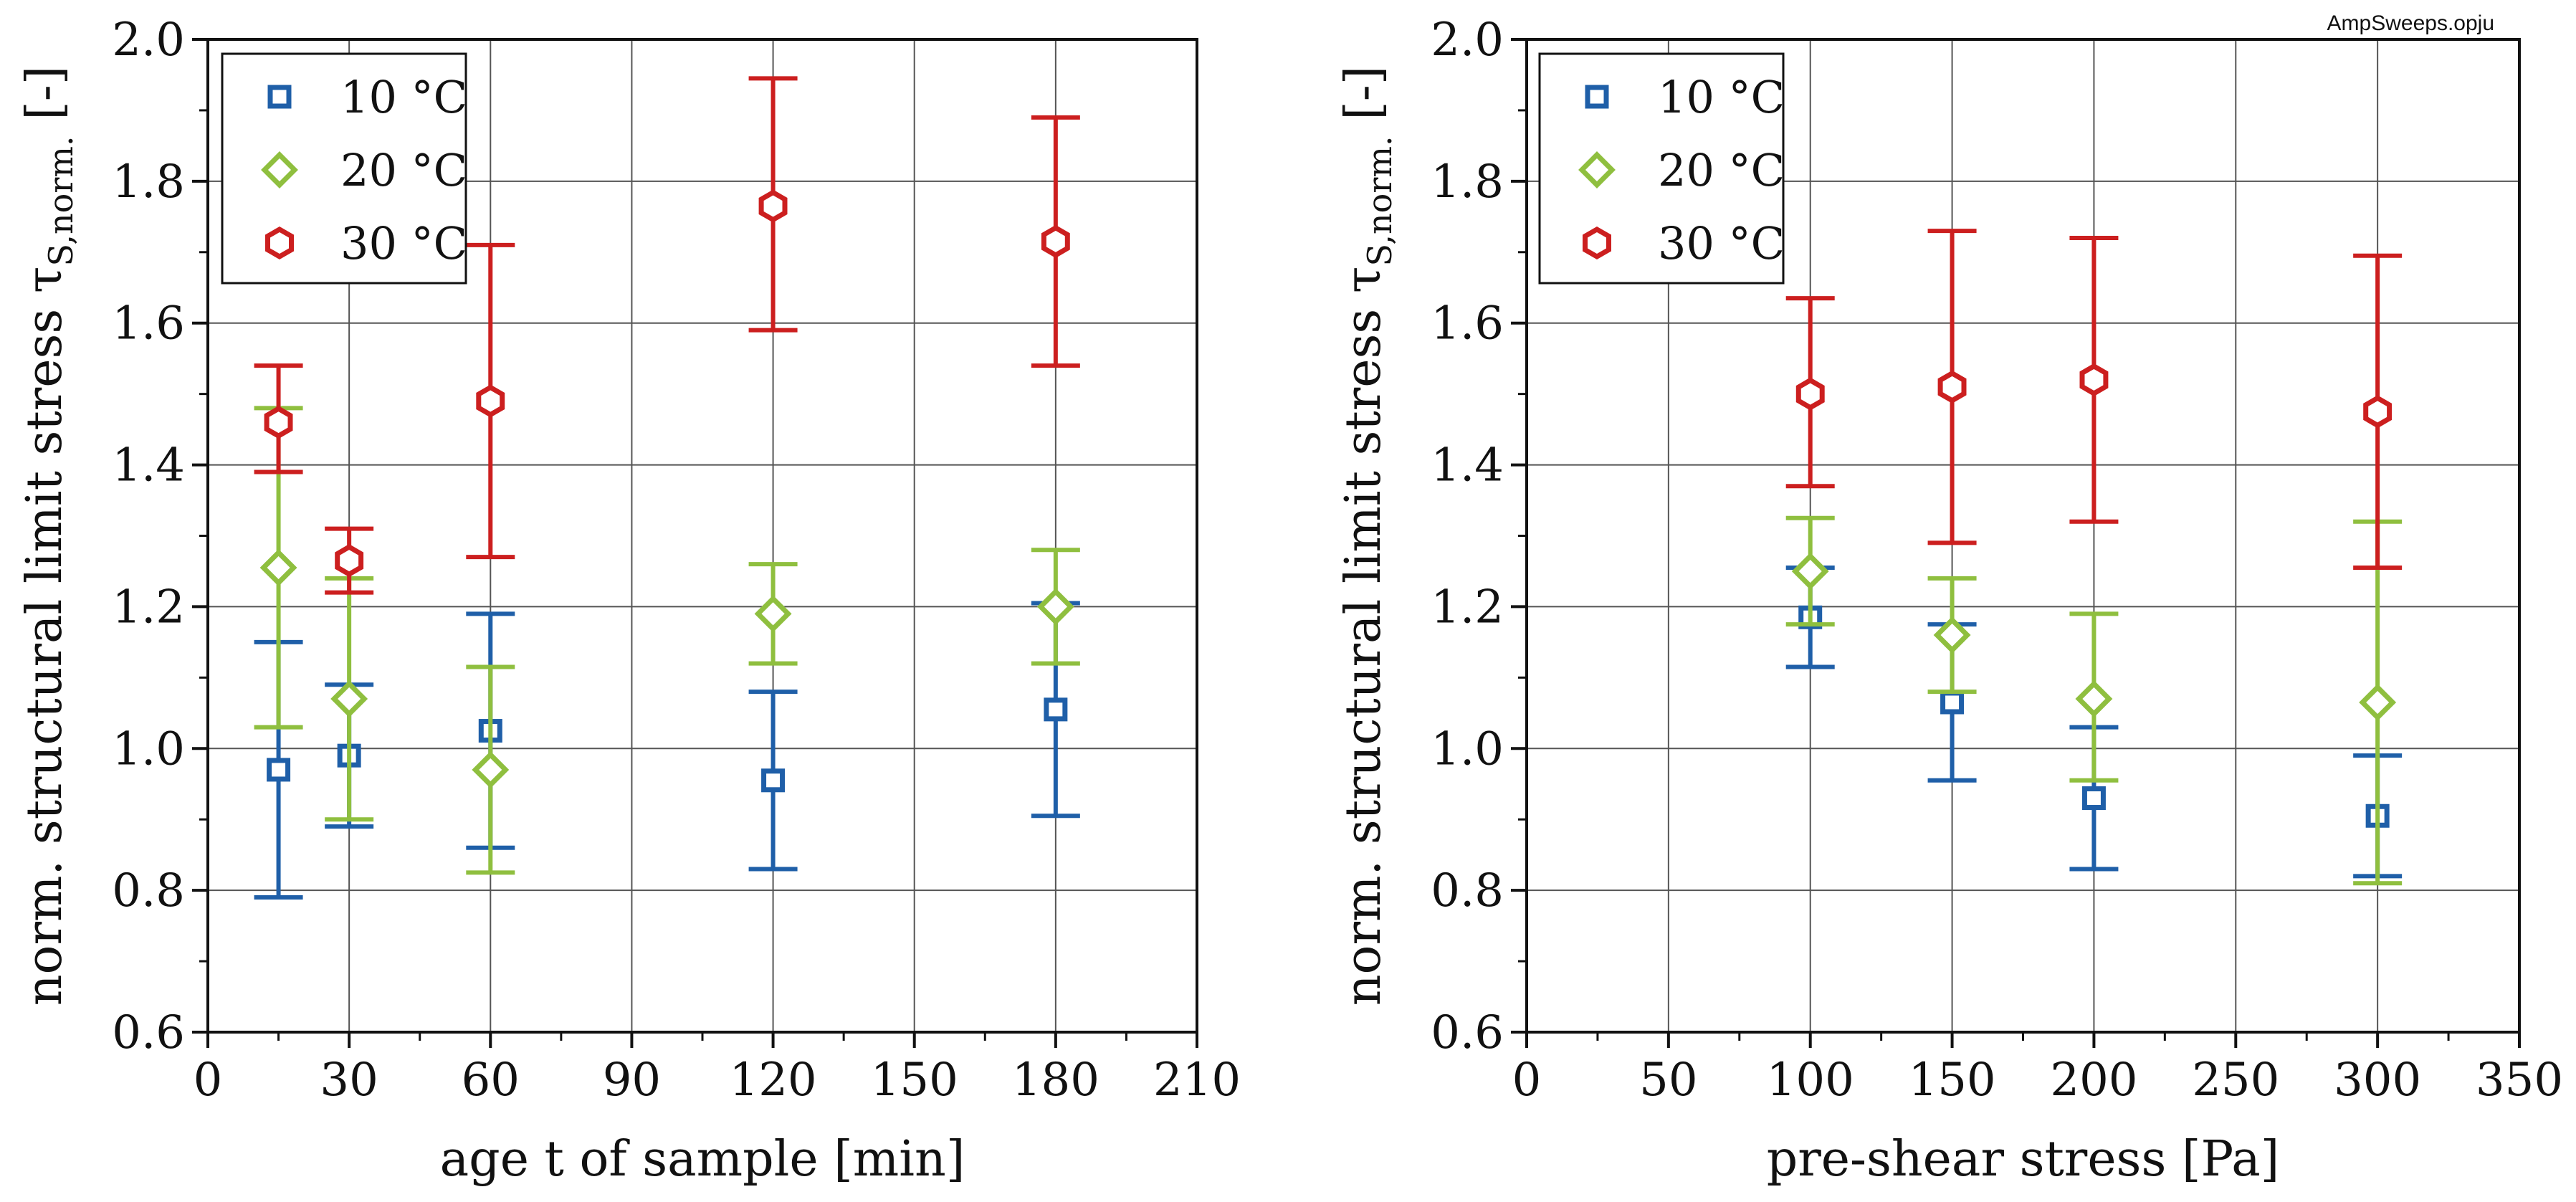  What do you see at coordinates (2410, 23) in the screenshot?
I see `file-name-label: AmpSweeps.opju` at bounding box center [2410, 23].